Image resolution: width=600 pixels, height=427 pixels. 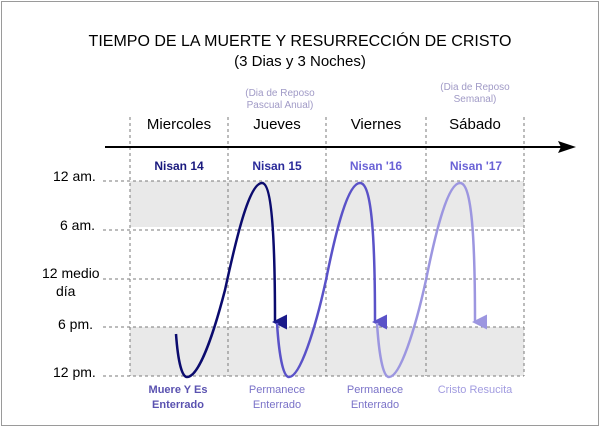 I want to click on nisan-16: Nisan '16, so click(x=376, y=166).